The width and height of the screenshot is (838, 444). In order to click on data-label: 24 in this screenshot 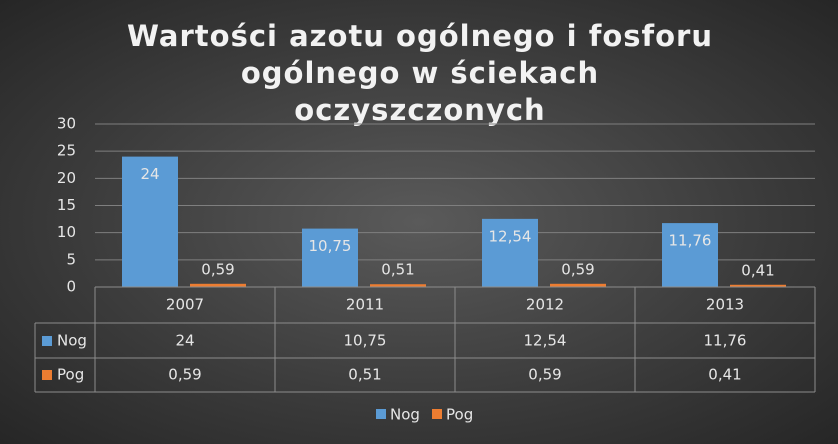, I will do `click(149, 174)`.